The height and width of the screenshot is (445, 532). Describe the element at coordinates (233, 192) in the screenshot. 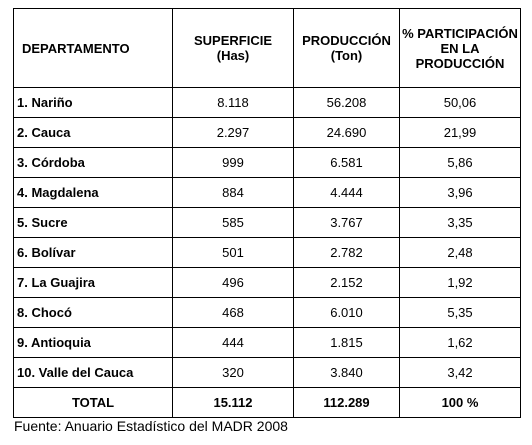

I see `cell-superficie: 884` at that location.